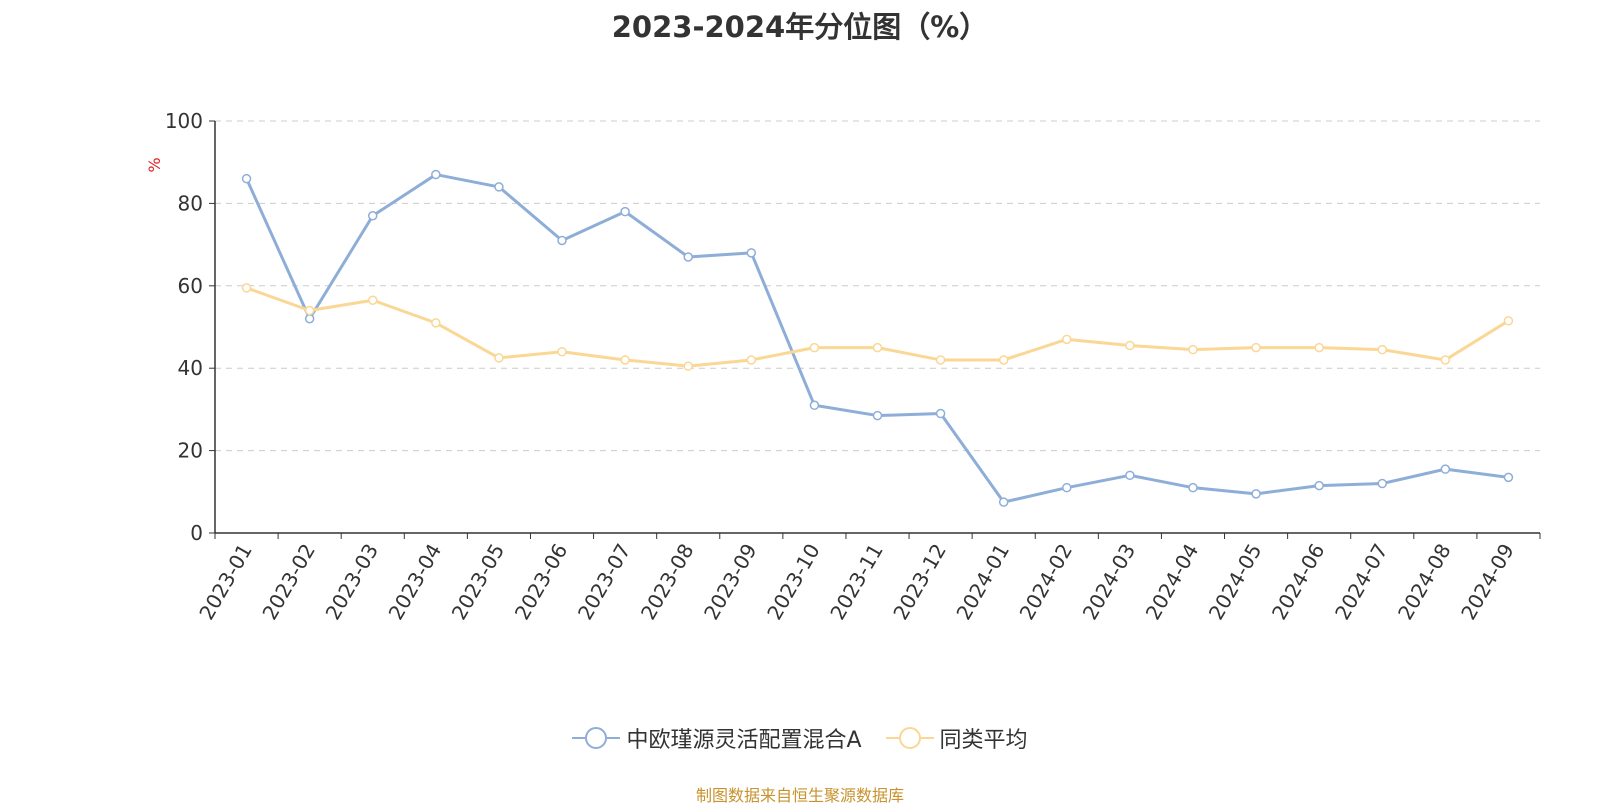 The image size is (1600, 806). Describe the element at coordinates (154, 164) in the screenshot. I see `y-axis-label: %` at that location.